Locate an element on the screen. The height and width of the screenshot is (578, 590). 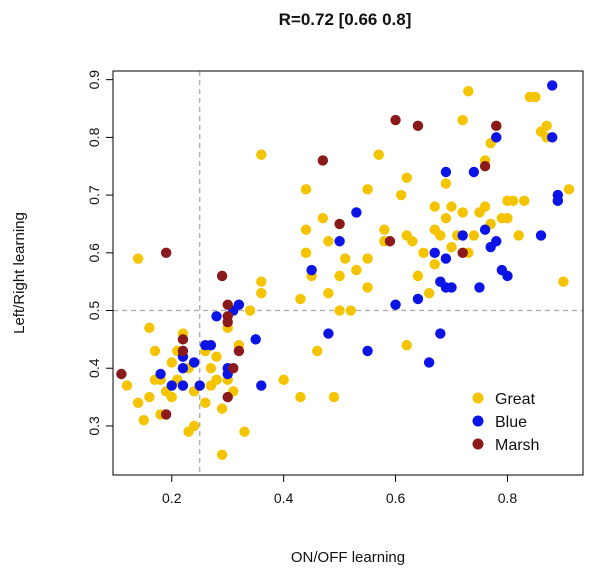
y-tick-label: 0.8 is located at coordinates (94, 137).